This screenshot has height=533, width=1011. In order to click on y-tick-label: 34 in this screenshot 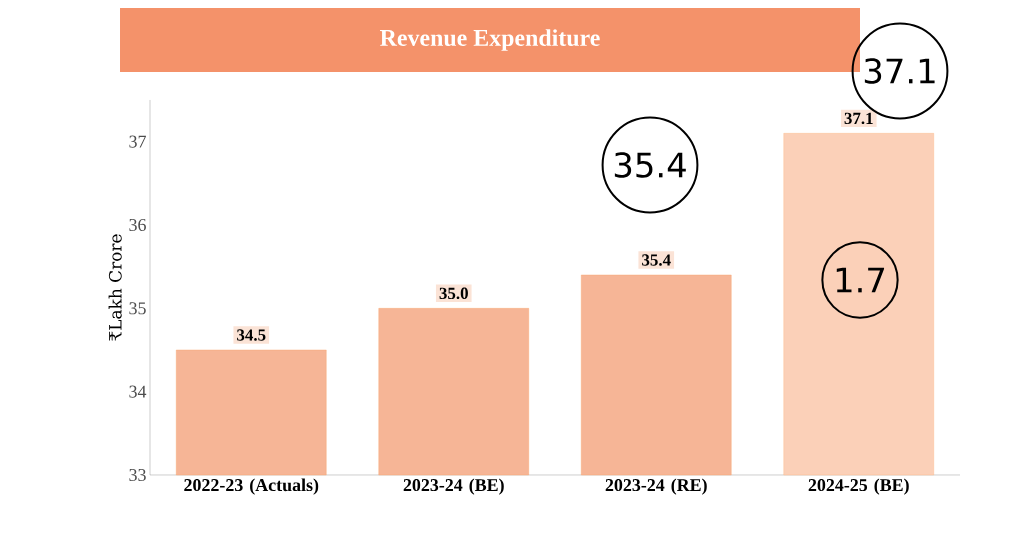, I will do `click(138, 391)`.